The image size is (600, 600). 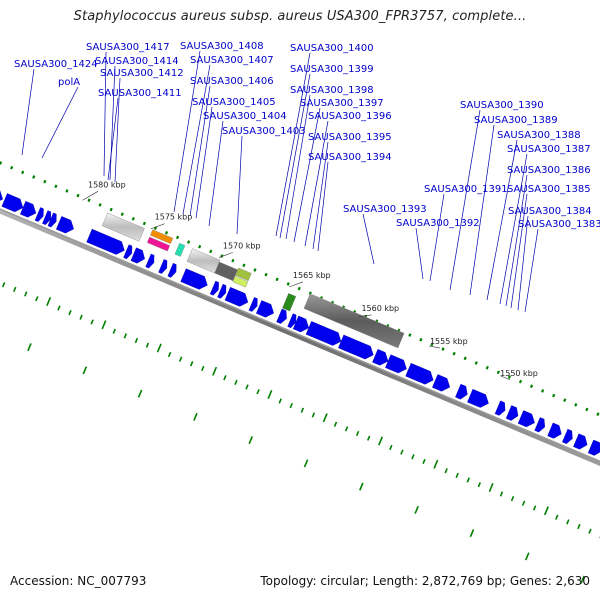 I want to click on gene-label: SAUSA300_1385, so click(x=549, y=189).